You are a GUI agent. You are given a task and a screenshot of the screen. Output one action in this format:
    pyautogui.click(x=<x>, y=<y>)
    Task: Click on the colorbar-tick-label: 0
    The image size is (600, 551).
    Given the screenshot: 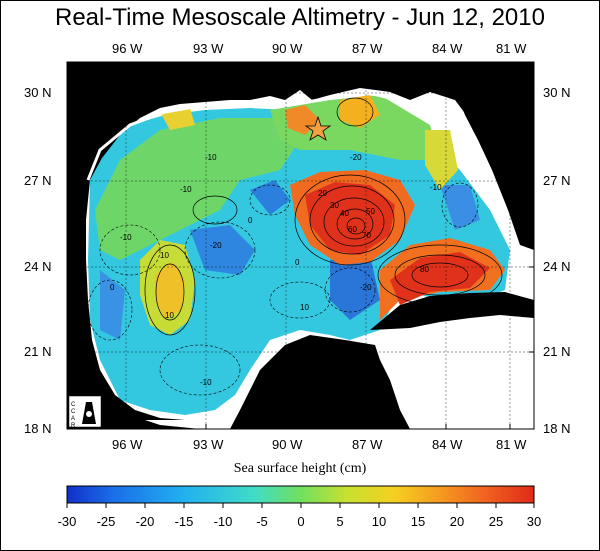 What is the action you would take?
    pyautogui.click(x=301, y=521)
    